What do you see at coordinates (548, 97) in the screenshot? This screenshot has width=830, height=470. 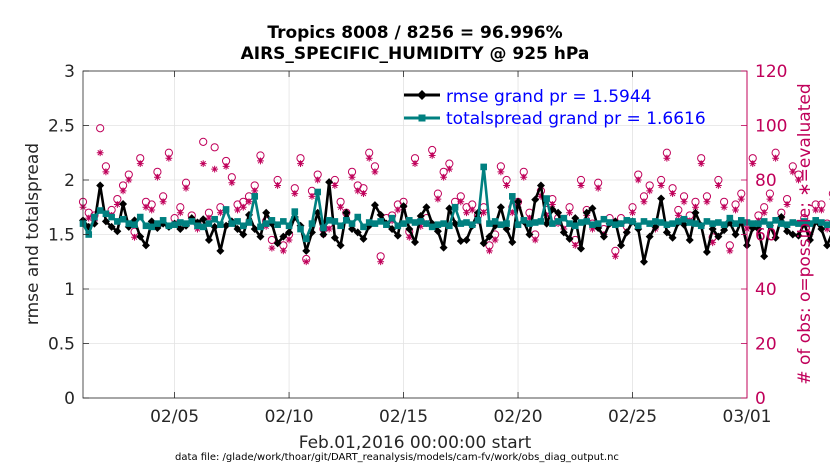 I see `legend-rmse-label: rmse grand pr = 1.5944` at bounding box center [548, 97].